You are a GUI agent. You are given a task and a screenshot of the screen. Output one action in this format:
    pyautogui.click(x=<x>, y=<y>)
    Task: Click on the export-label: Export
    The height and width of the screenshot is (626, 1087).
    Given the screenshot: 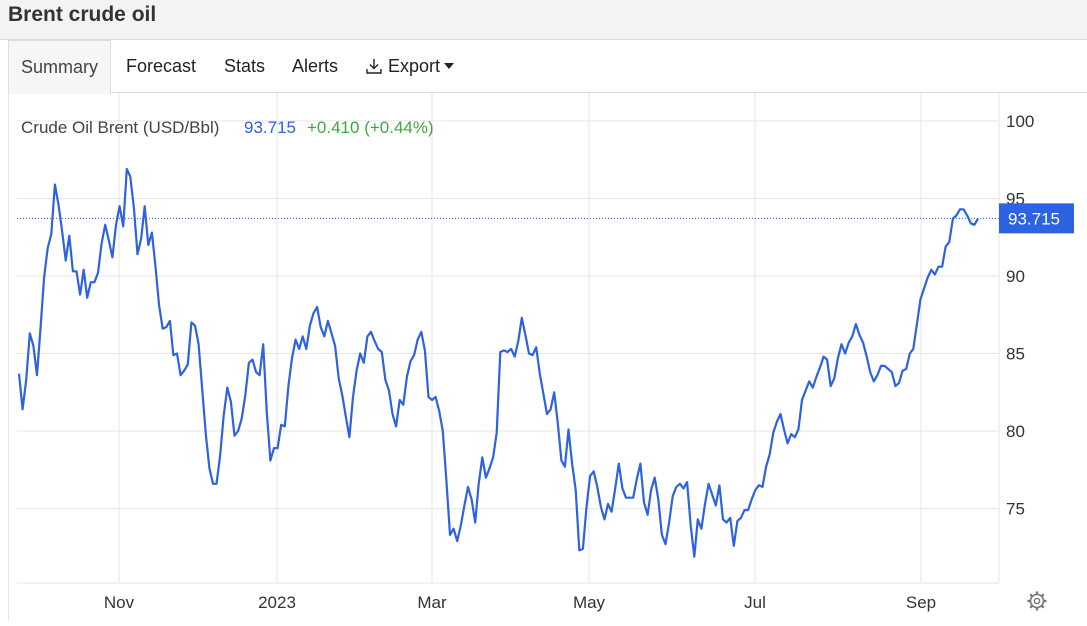 What is the action you would take?
    pyautogui.click(x=414, y=66)
    